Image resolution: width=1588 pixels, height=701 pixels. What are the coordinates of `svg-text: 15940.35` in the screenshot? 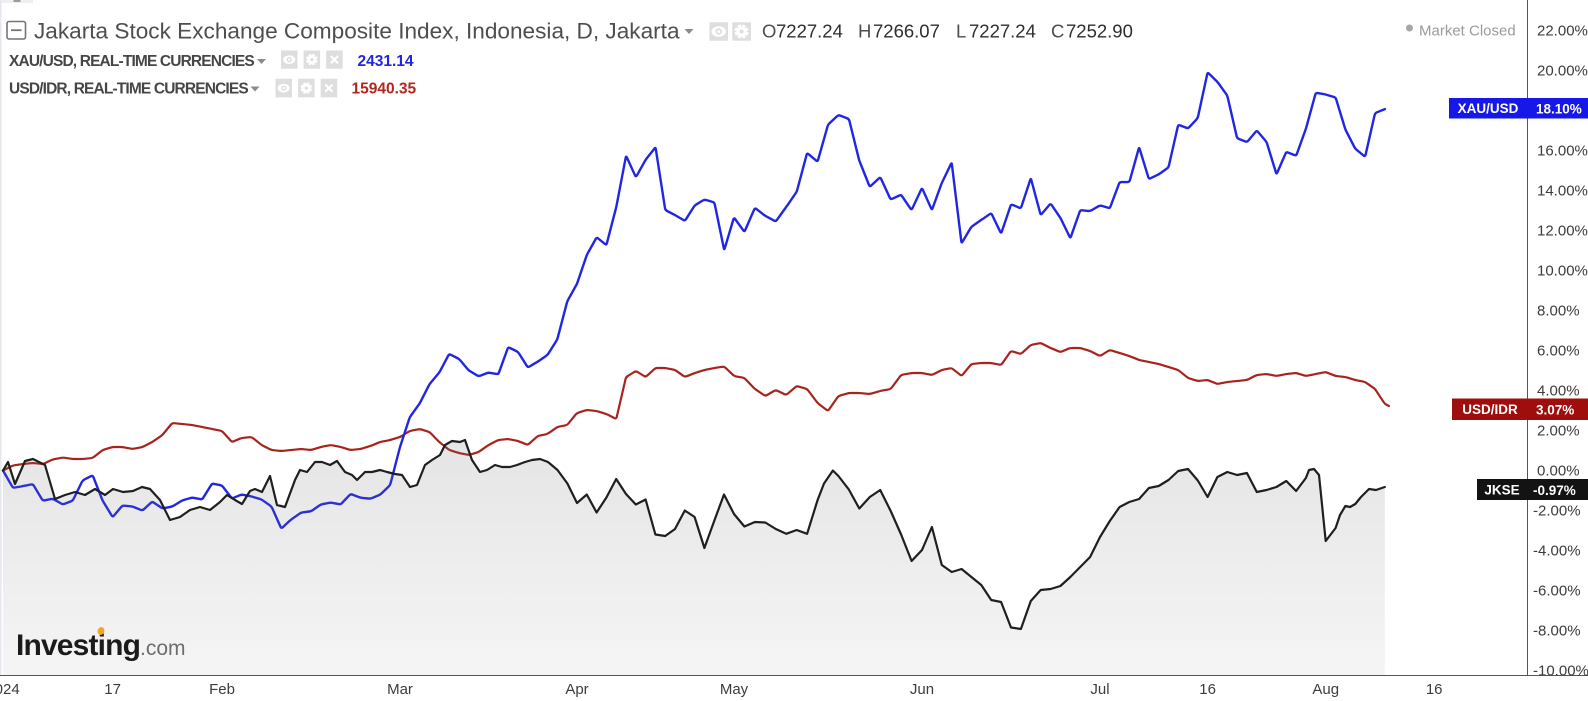 It's located at (384, 89).